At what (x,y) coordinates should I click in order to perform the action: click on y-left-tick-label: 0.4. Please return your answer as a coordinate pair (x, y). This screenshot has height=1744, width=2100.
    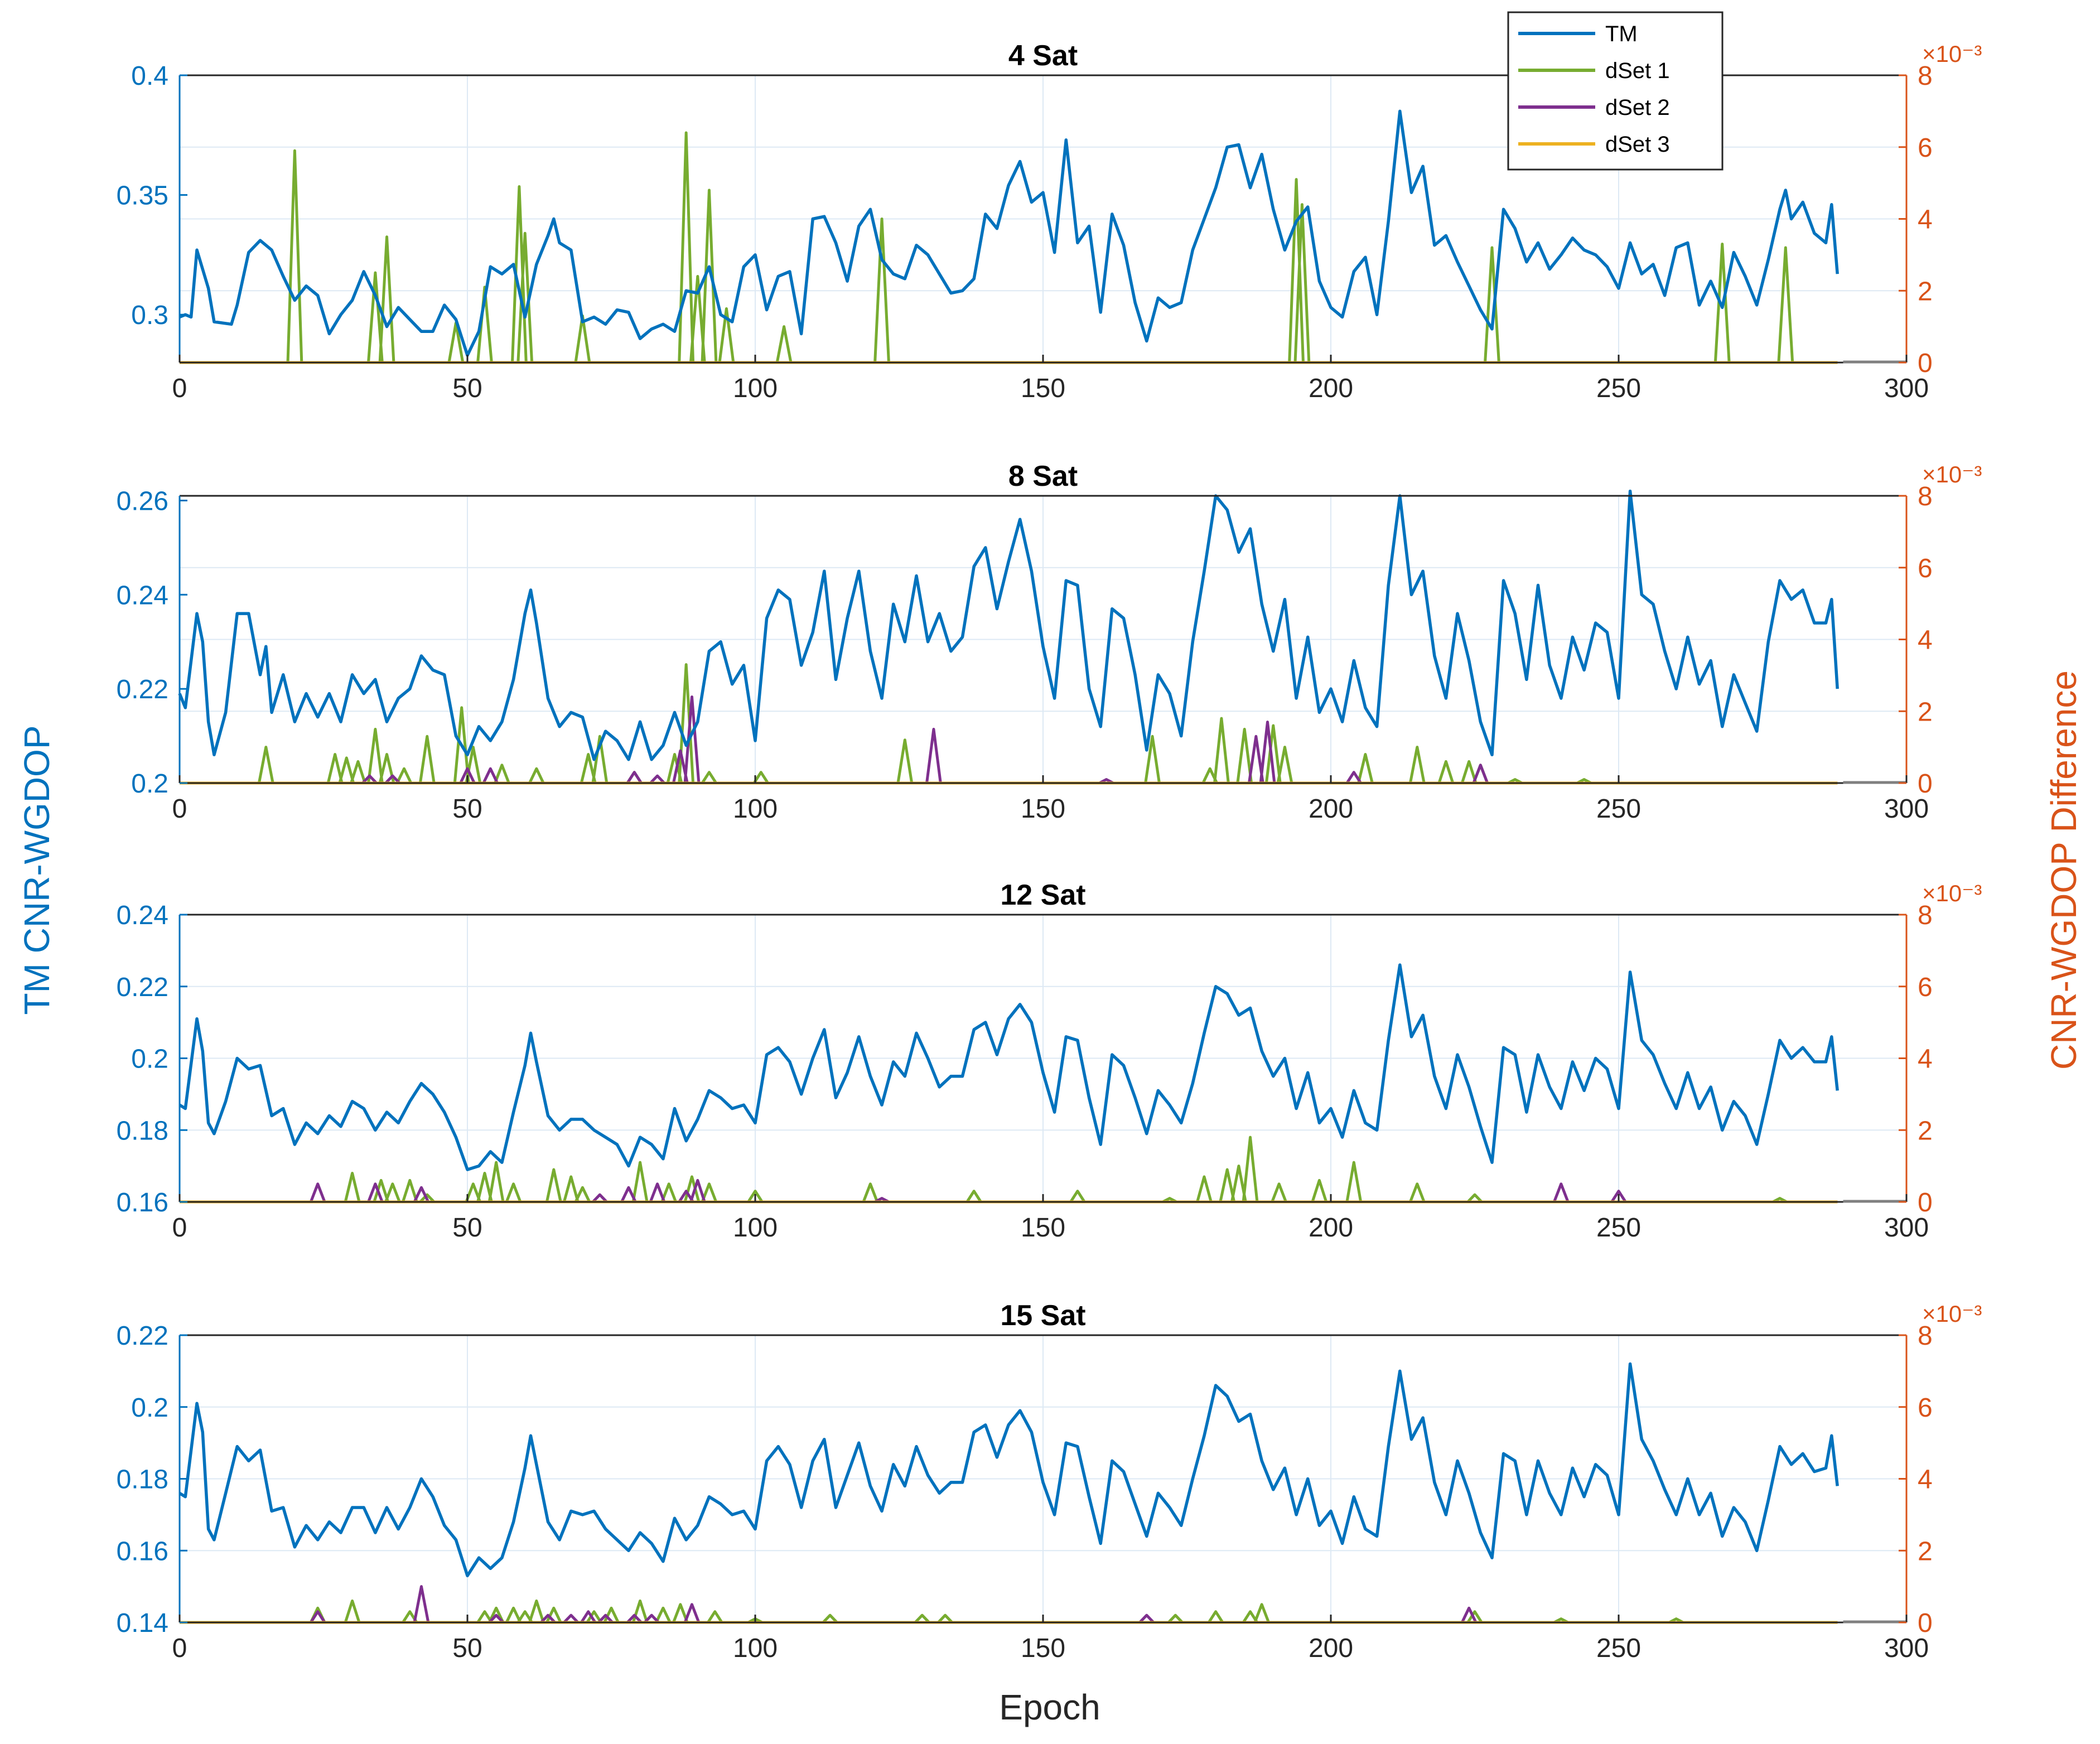
    Looking at the image, I should click on (149, 76).